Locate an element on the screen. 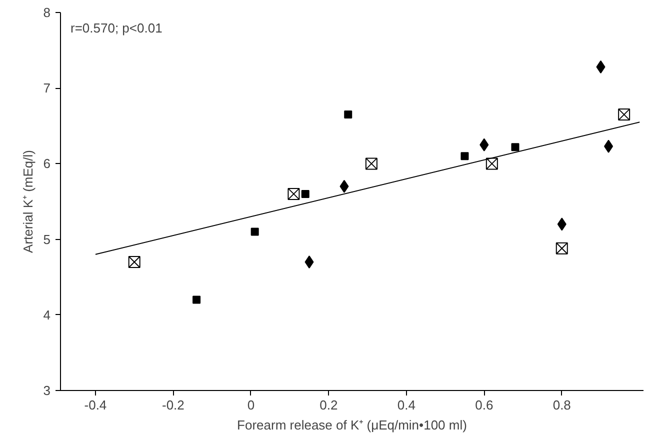 This screenshot has height=445, width=653. y-tick-label: 5 is located at coordinates (47, 239).